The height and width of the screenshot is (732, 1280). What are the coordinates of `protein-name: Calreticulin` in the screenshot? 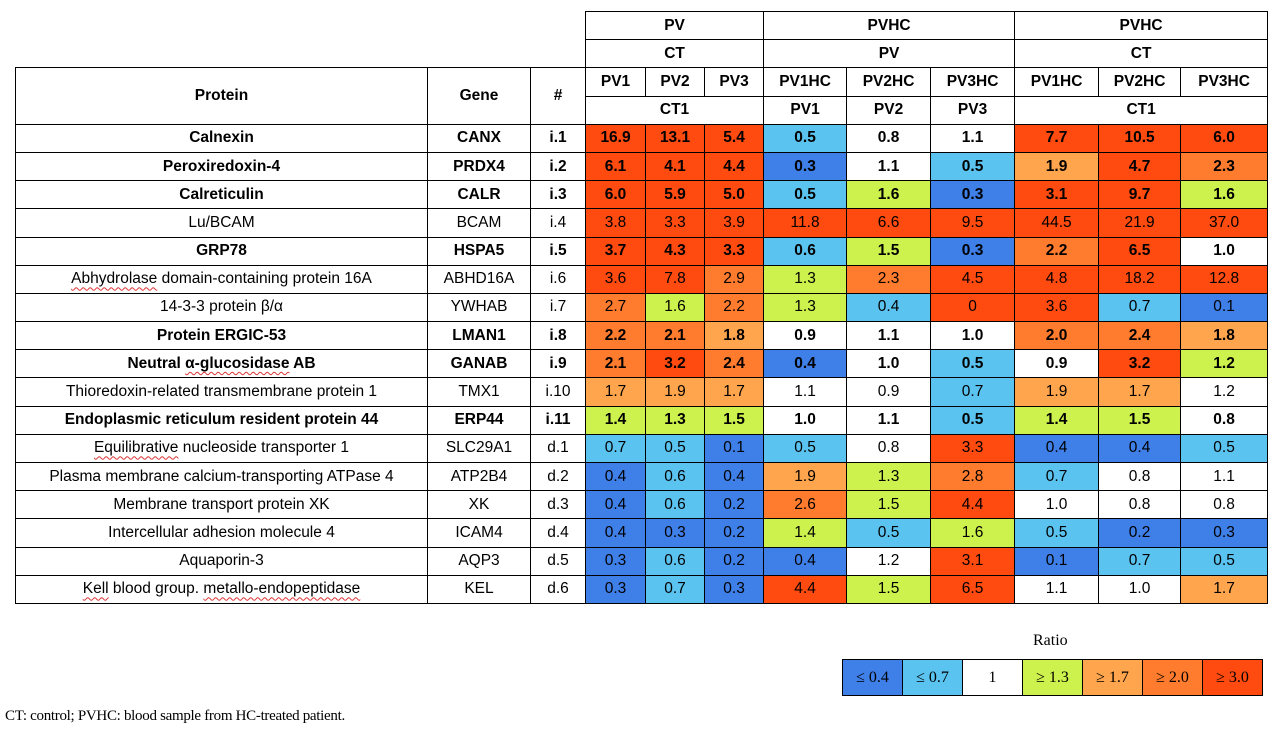 It's located at (221, 195).